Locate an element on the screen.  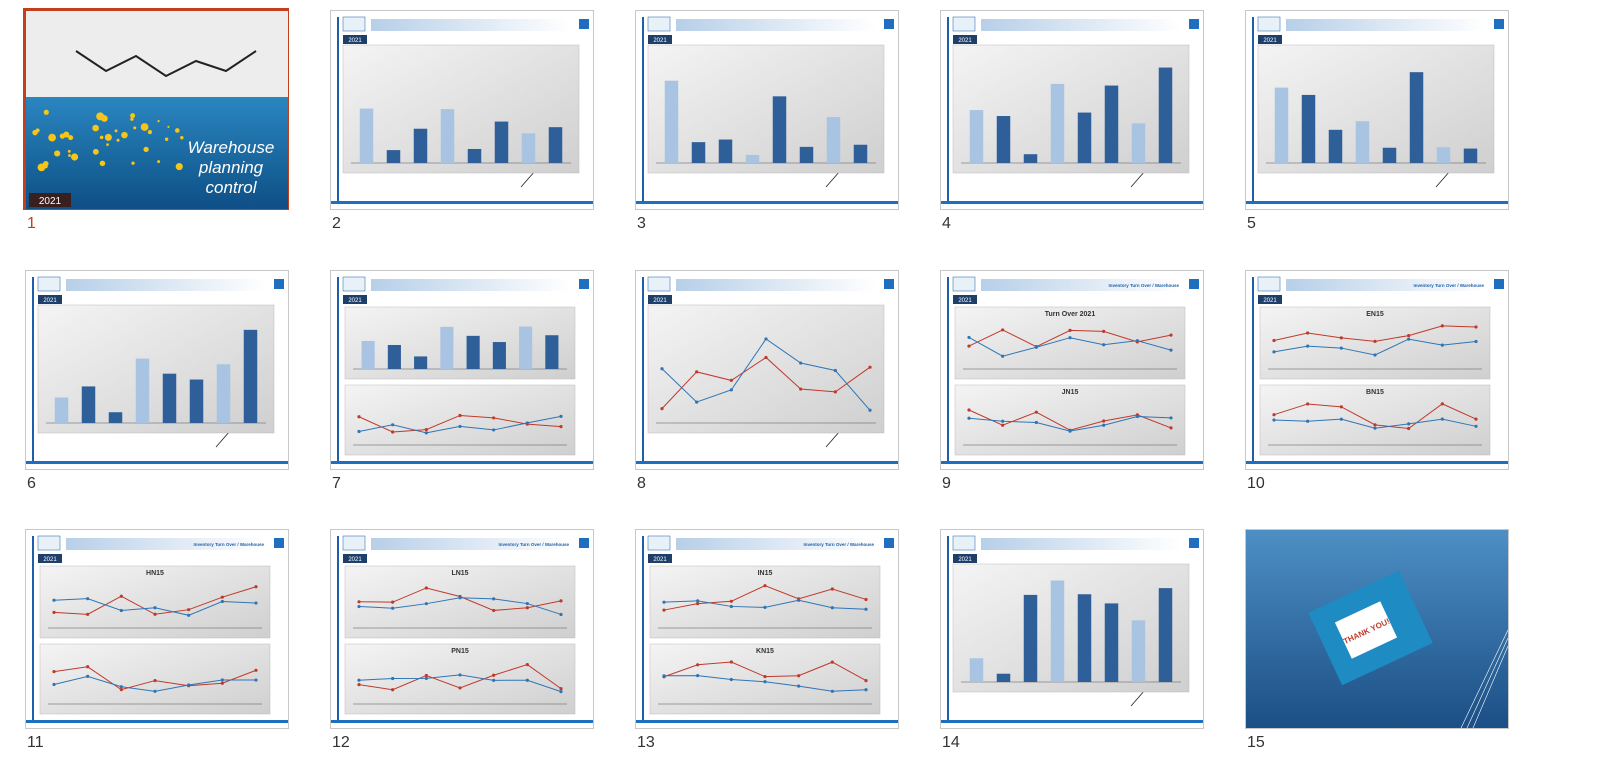
left-stripe is located at coordinates (948, 370).